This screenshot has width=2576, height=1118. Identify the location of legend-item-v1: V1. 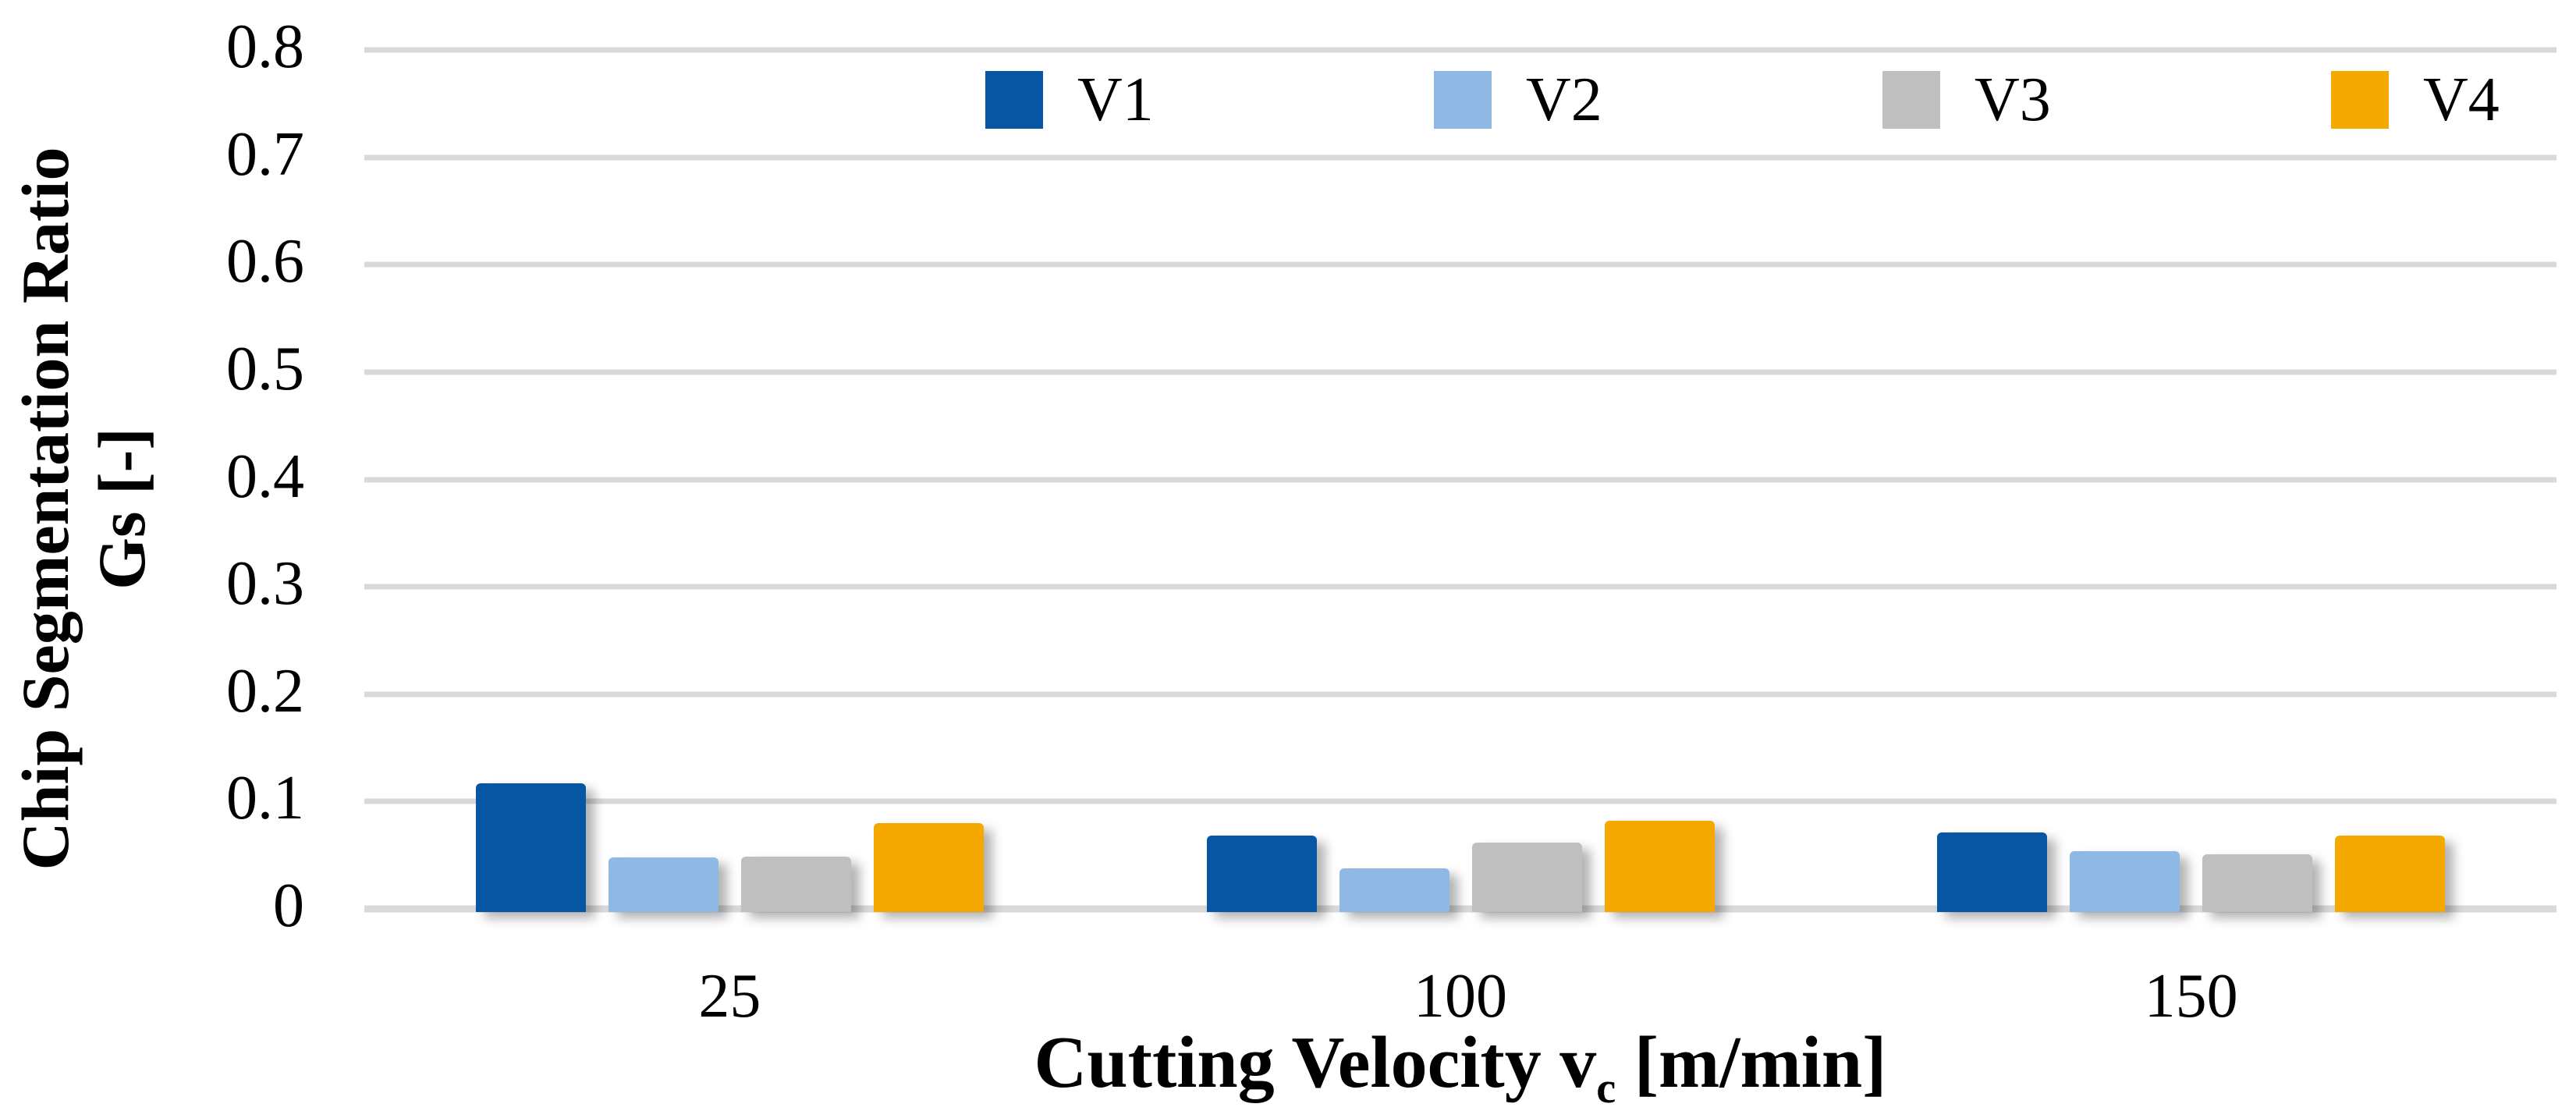
(1069, 100).